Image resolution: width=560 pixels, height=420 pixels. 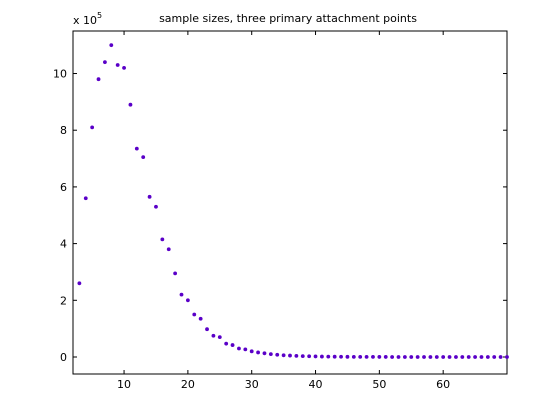 I want to click on x-tick-label: 30, so click(x=252, y=384).